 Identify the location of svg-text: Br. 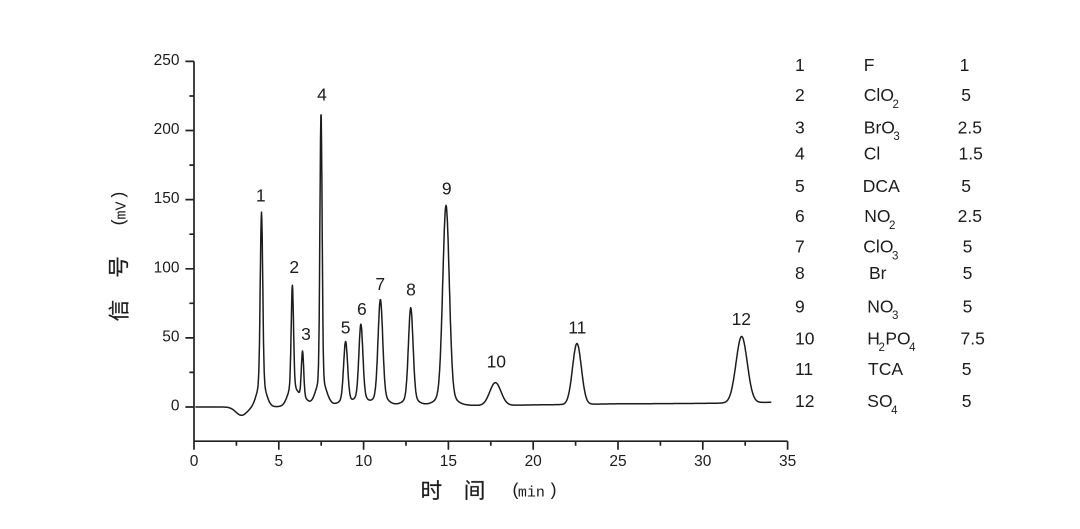
(878, 273).